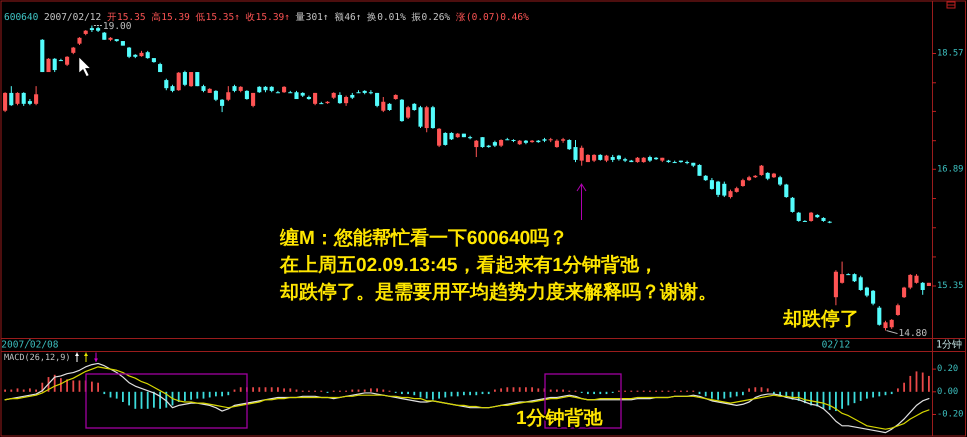 The height and width of the screenshot is (437, 967). I want to click on y-tick-label: 0.00, so click(947, 391).